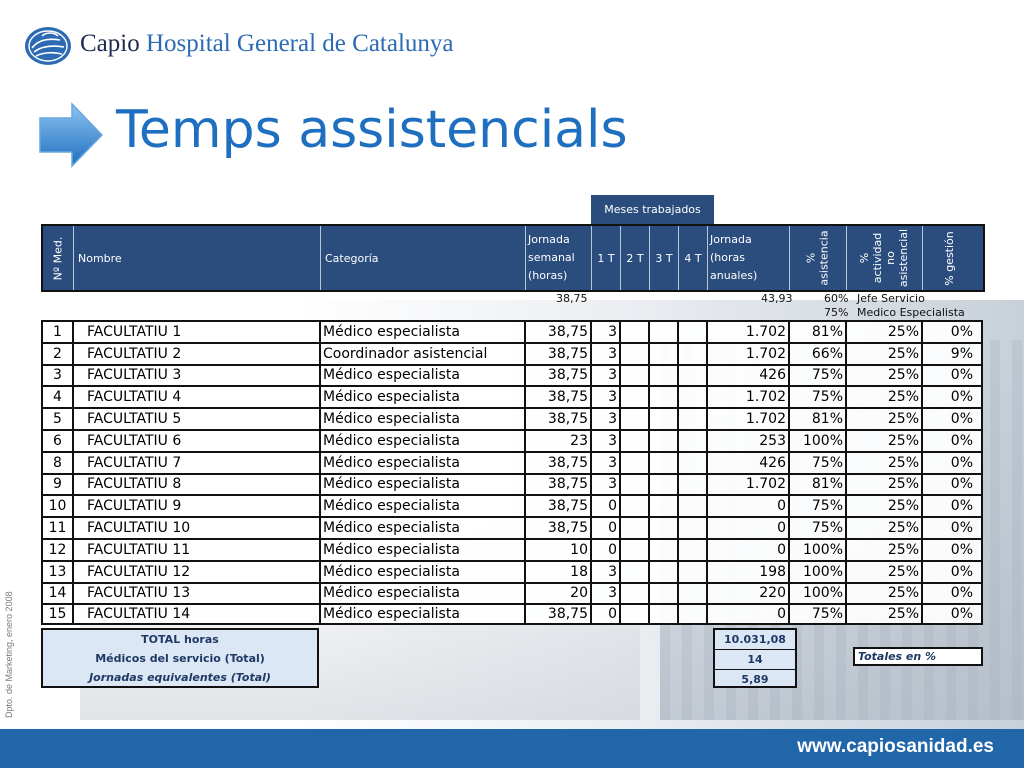 The width and height of the screenshot is (1024, 768). I want to click on header-q4: 4 T, so click(693, 258).